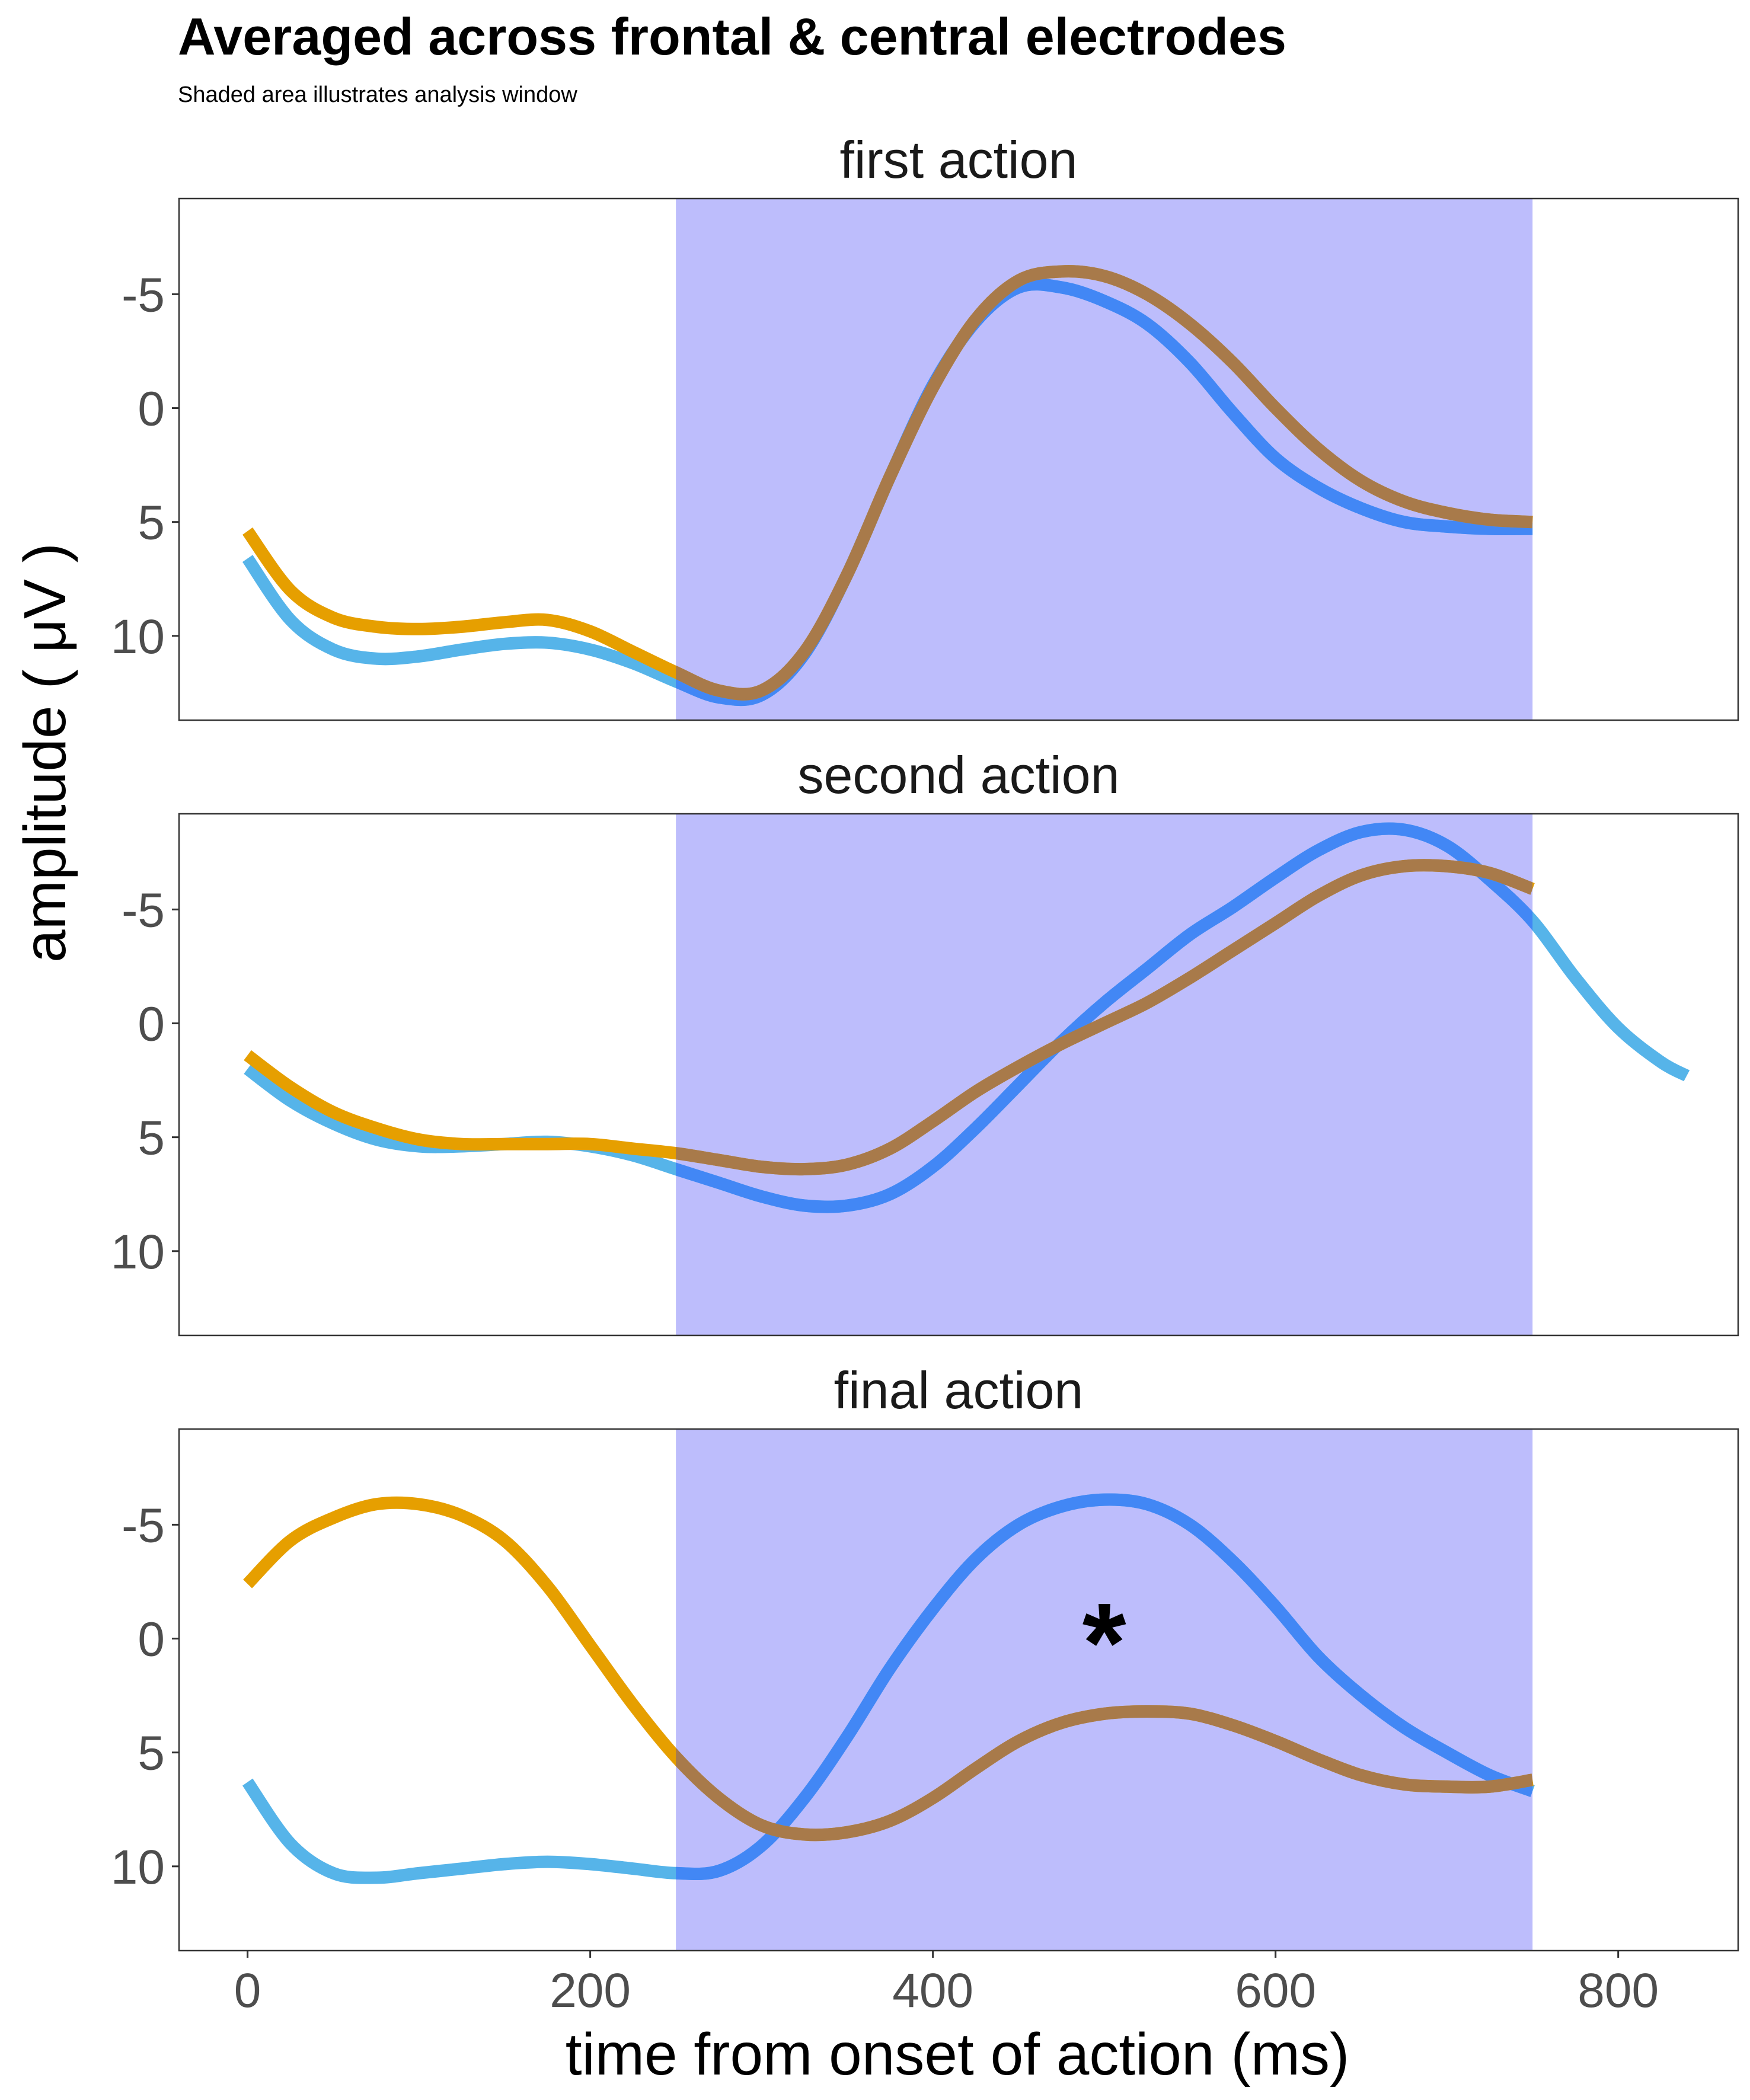  What do you see at coordinates (378, 94) in the screenshot?
I see `chart-subtitle: Shaded area illustrates analysis window` at bounding box center [378, 94].